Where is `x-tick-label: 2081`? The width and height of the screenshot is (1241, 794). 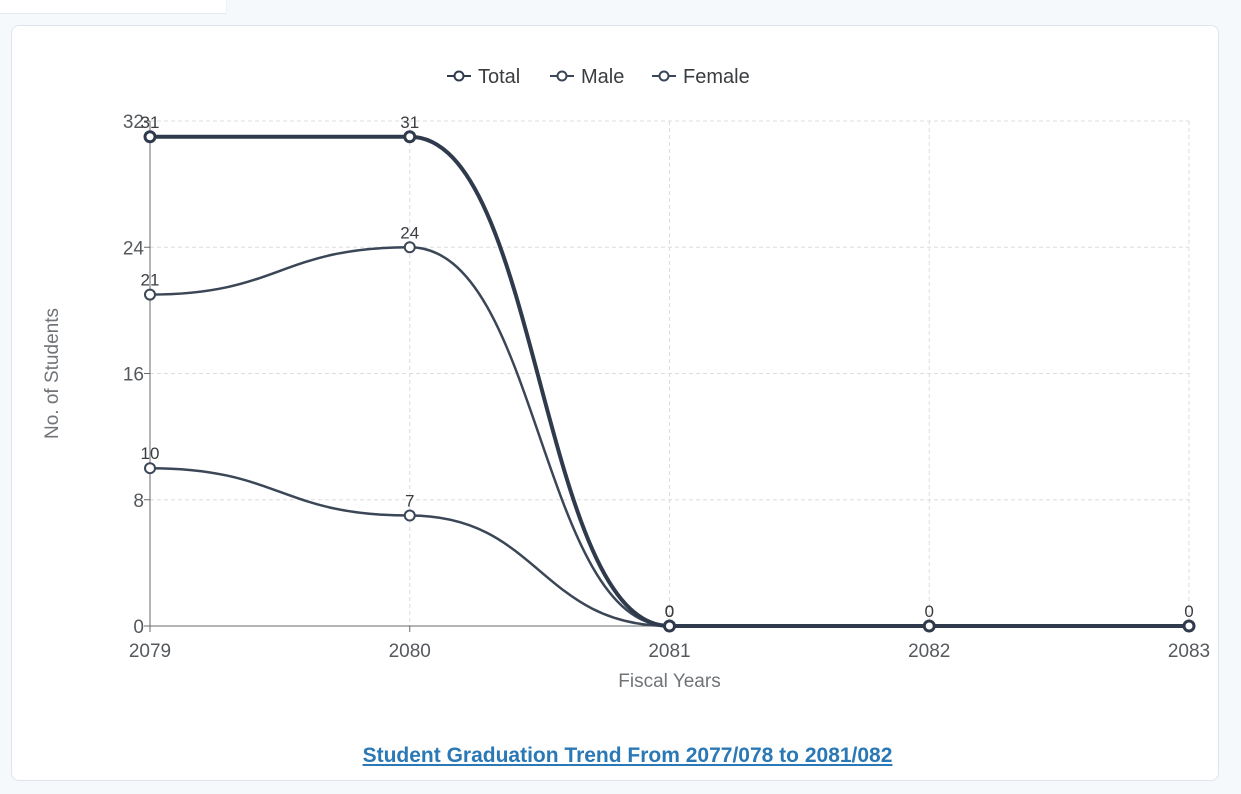
x-tick-label: 2081 is located at coordinates (669, 651).